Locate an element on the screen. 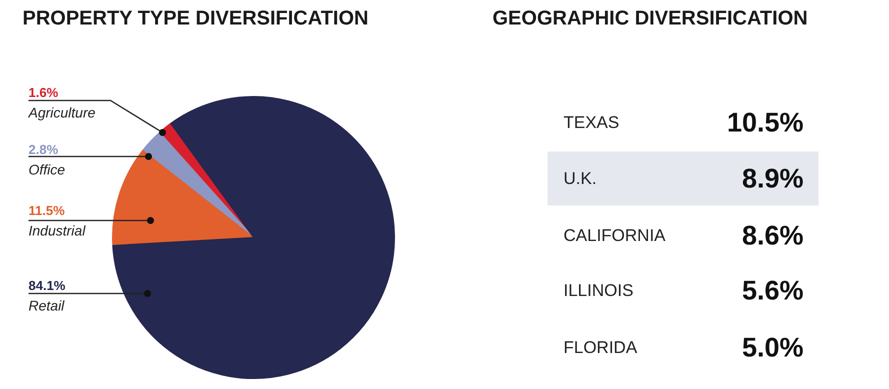 This screenshot has width=889, height=389. category-label: FLORIDA is located at coordinates (601, 347).